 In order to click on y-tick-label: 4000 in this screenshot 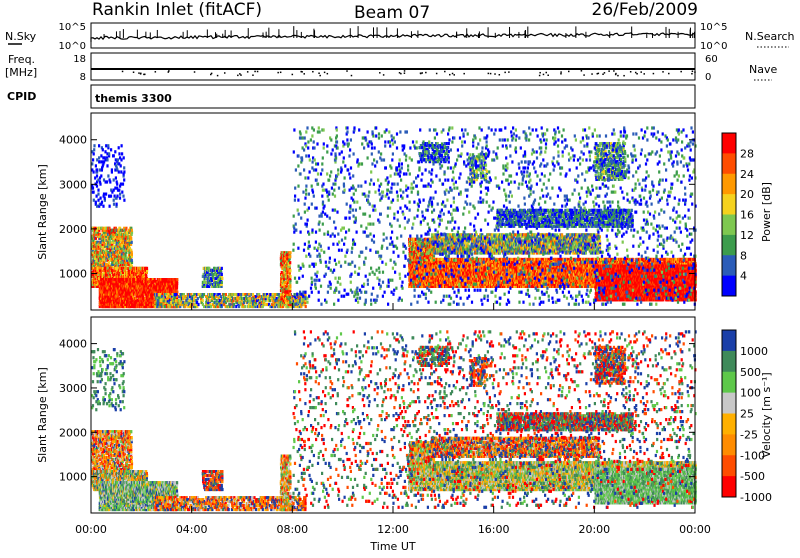, I will do `click(73, 344)`.